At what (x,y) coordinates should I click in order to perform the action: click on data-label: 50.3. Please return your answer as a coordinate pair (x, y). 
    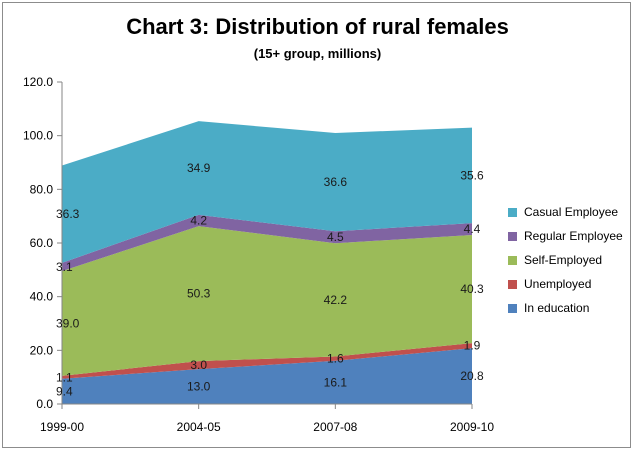
    Looking at the image, I should click on (199, 294).